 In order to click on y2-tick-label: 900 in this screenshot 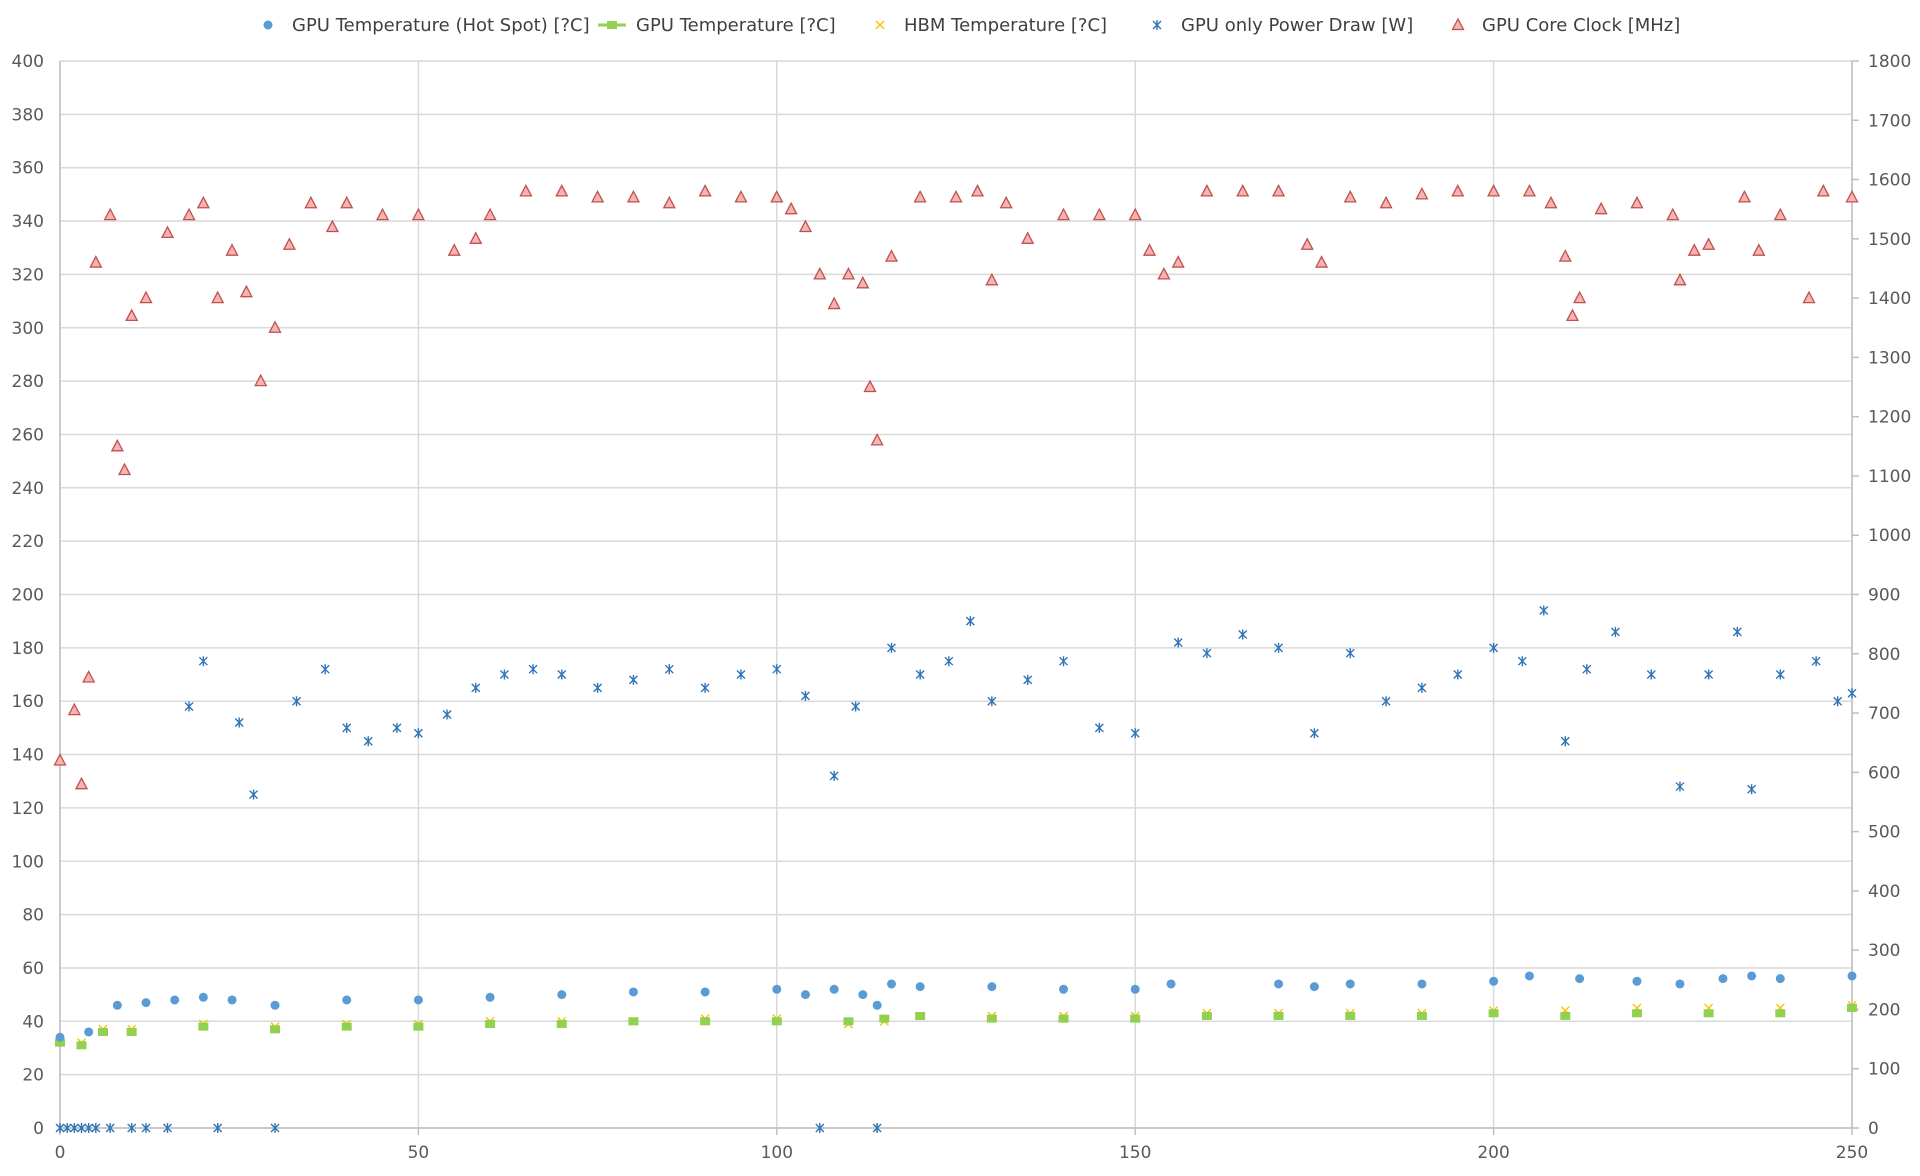, I will do `click(1884, 596)`.